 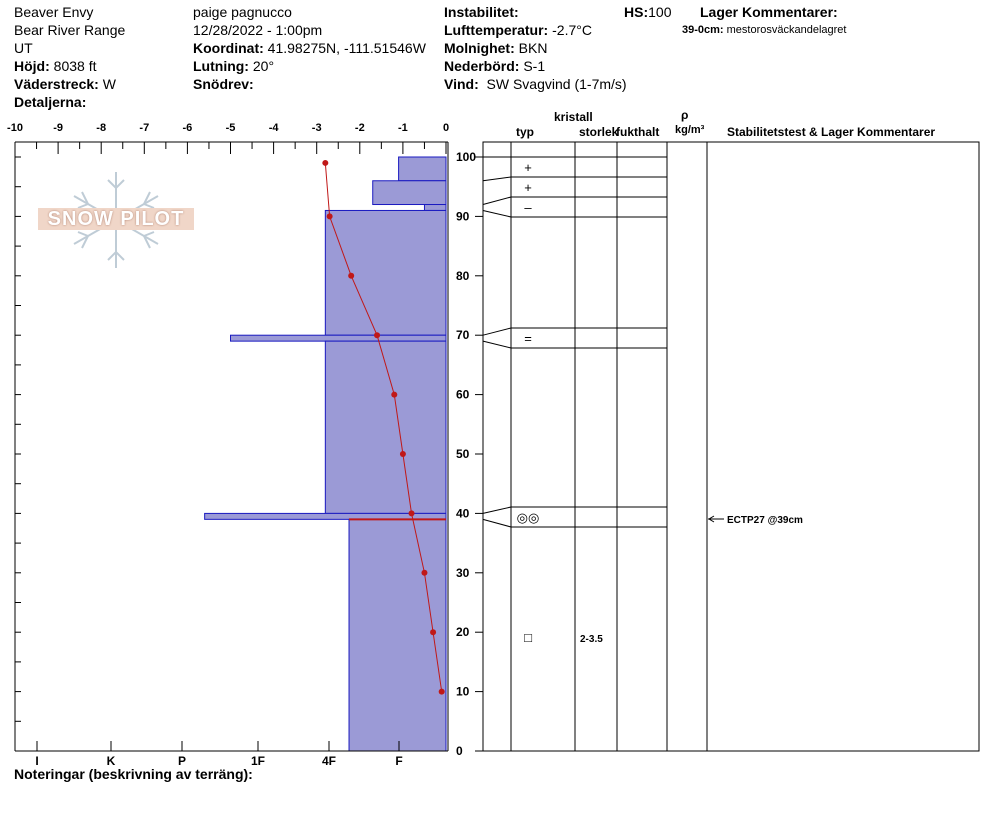 I want to click on wind-row: Vind: SW Svagvind (1-7m/s), so click(x=535, y=84).